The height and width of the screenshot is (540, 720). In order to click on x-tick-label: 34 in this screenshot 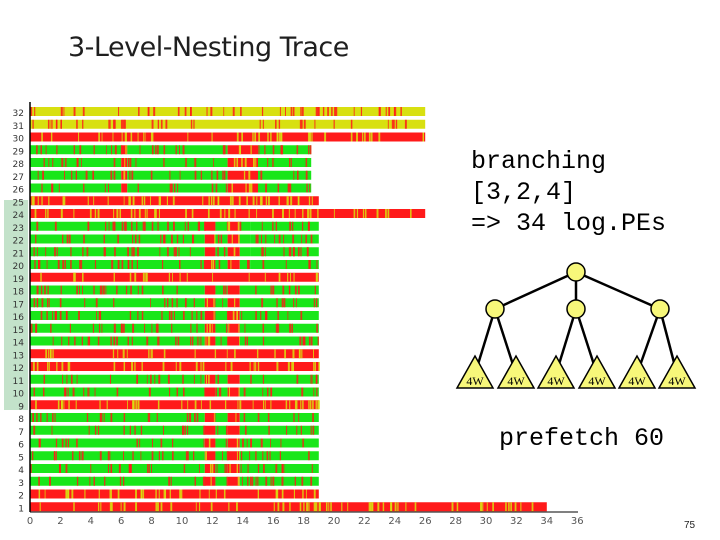, I will do `click(546, 521)`.